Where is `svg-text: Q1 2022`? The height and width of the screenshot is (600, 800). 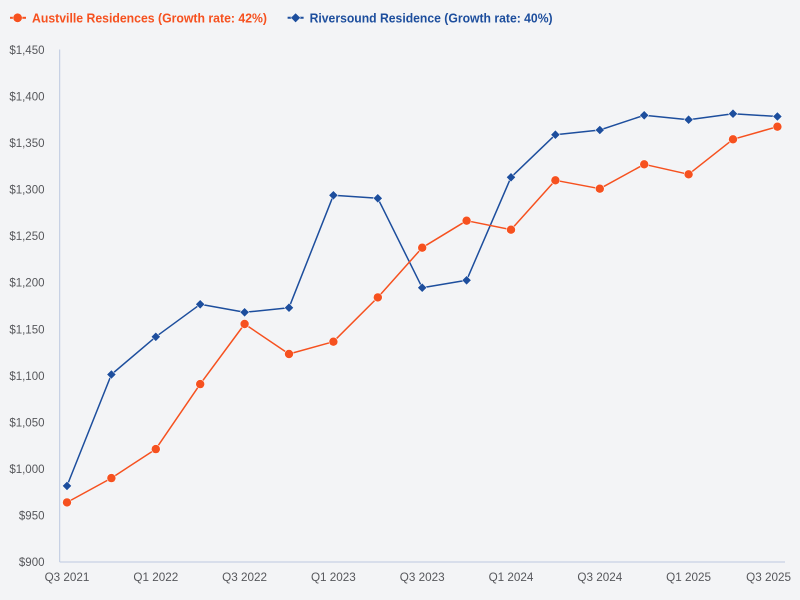
svg-text: Q1 2022 is located at coordinates (155, 577).